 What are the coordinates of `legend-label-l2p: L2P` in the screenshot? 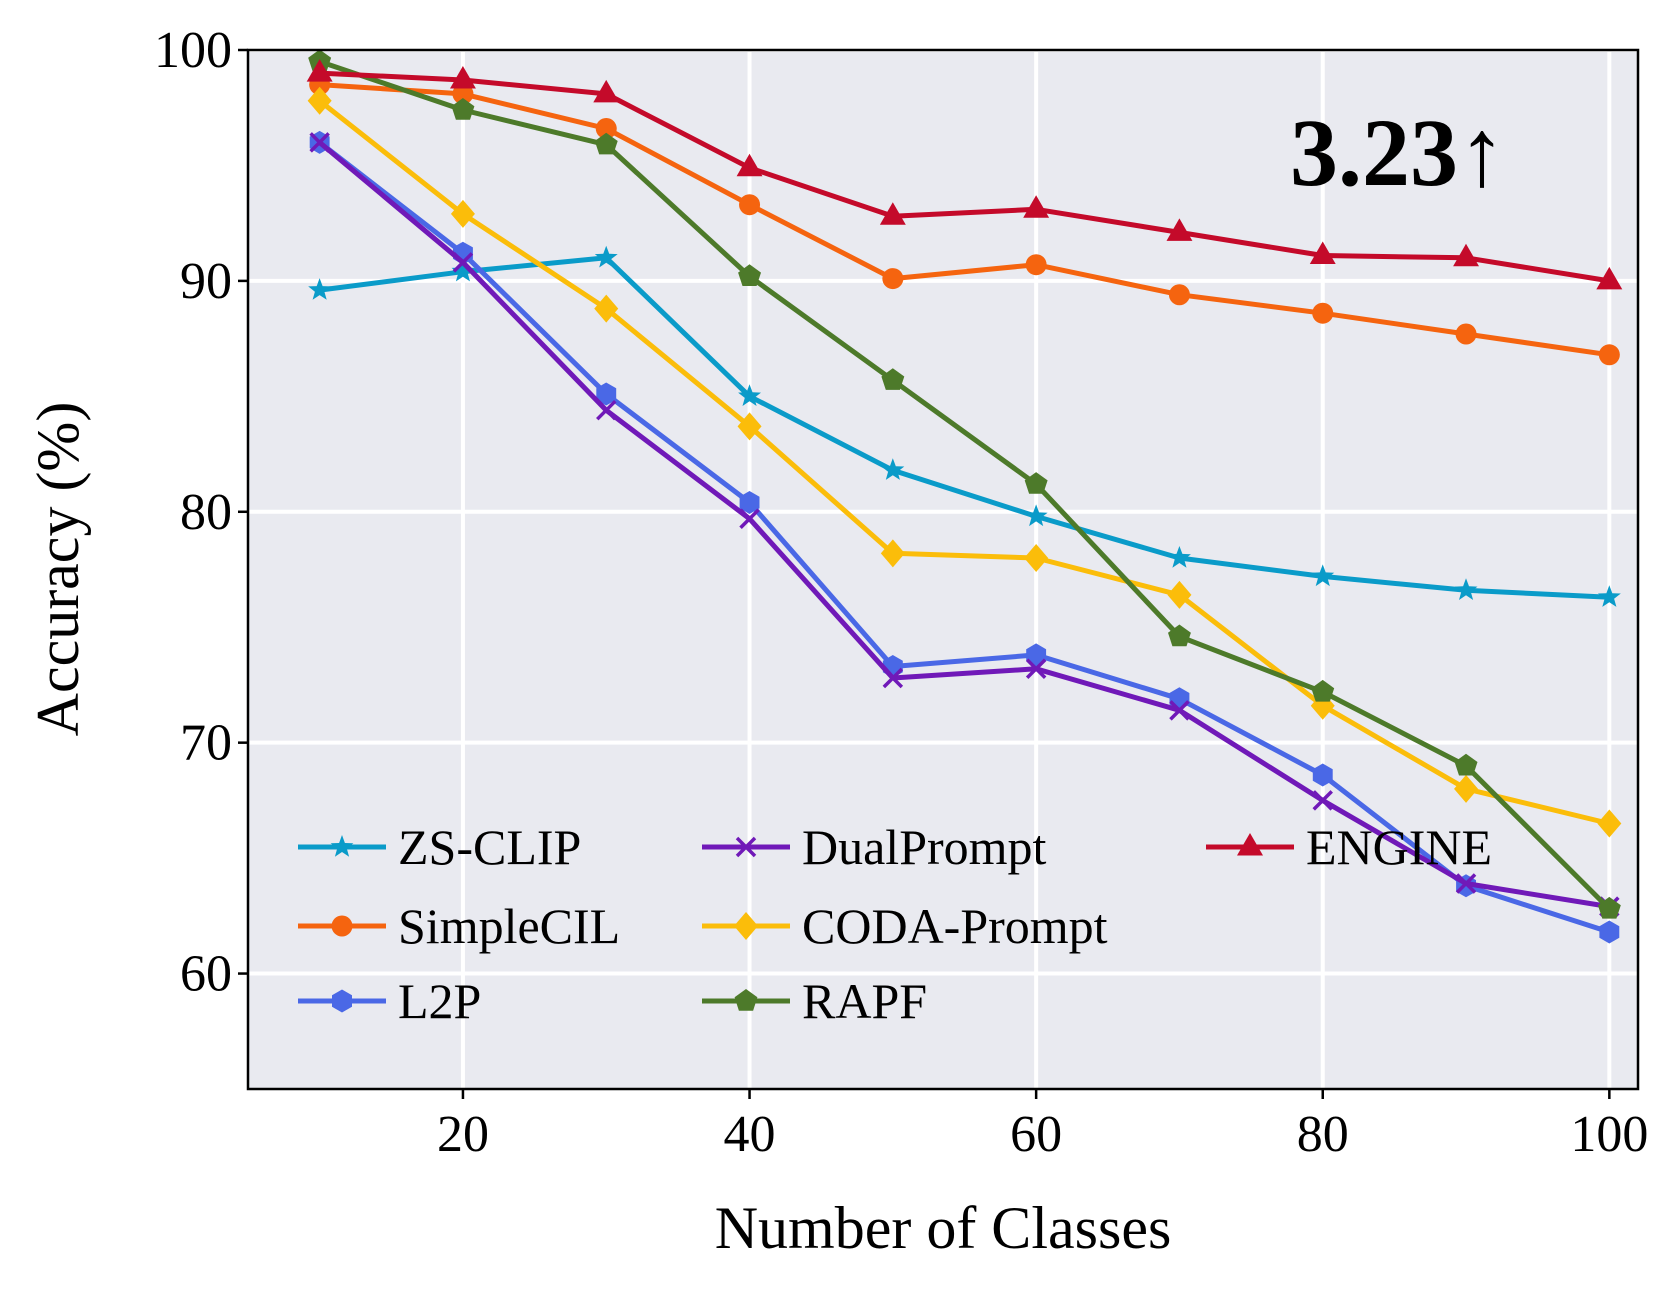 It's located at (439, 1001).